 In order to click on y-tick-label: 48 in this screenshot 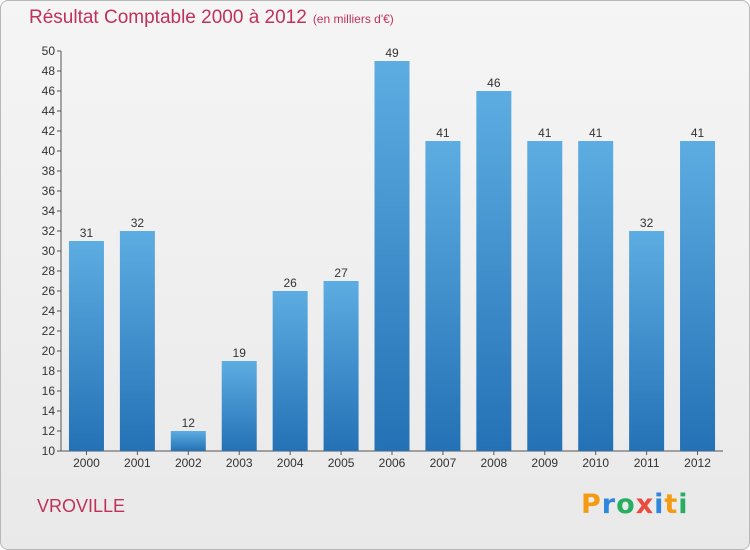, I will do `click(49, 71)`.